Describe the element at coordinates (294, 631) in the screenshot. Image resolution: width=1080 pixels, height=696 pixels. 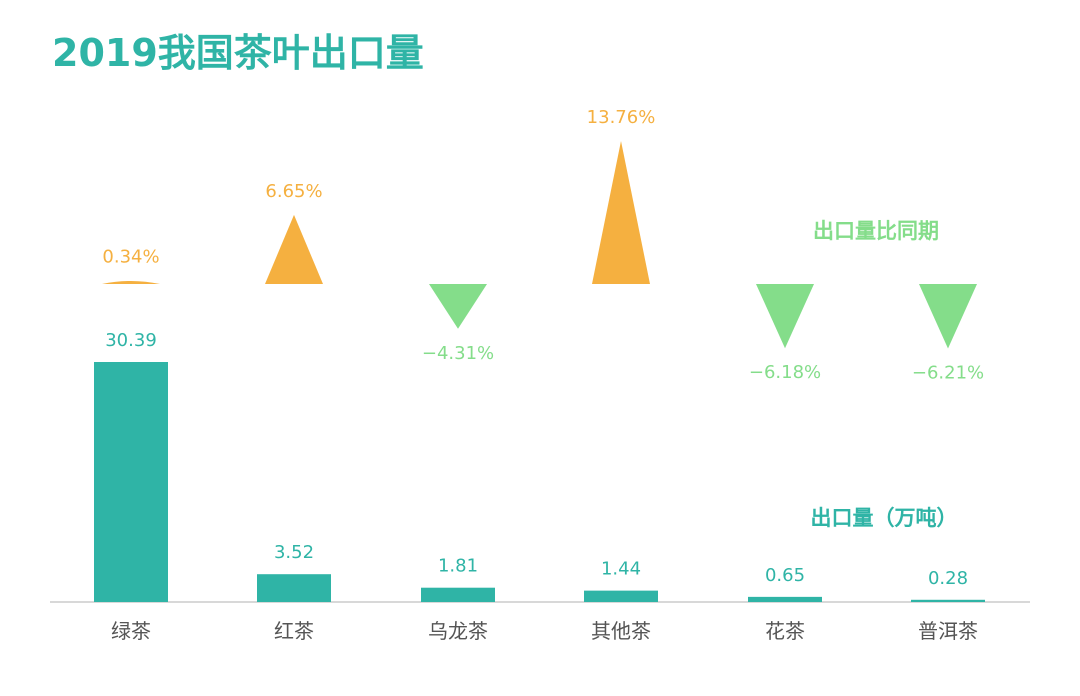
I see `category-label-1: 红茶` at that location.